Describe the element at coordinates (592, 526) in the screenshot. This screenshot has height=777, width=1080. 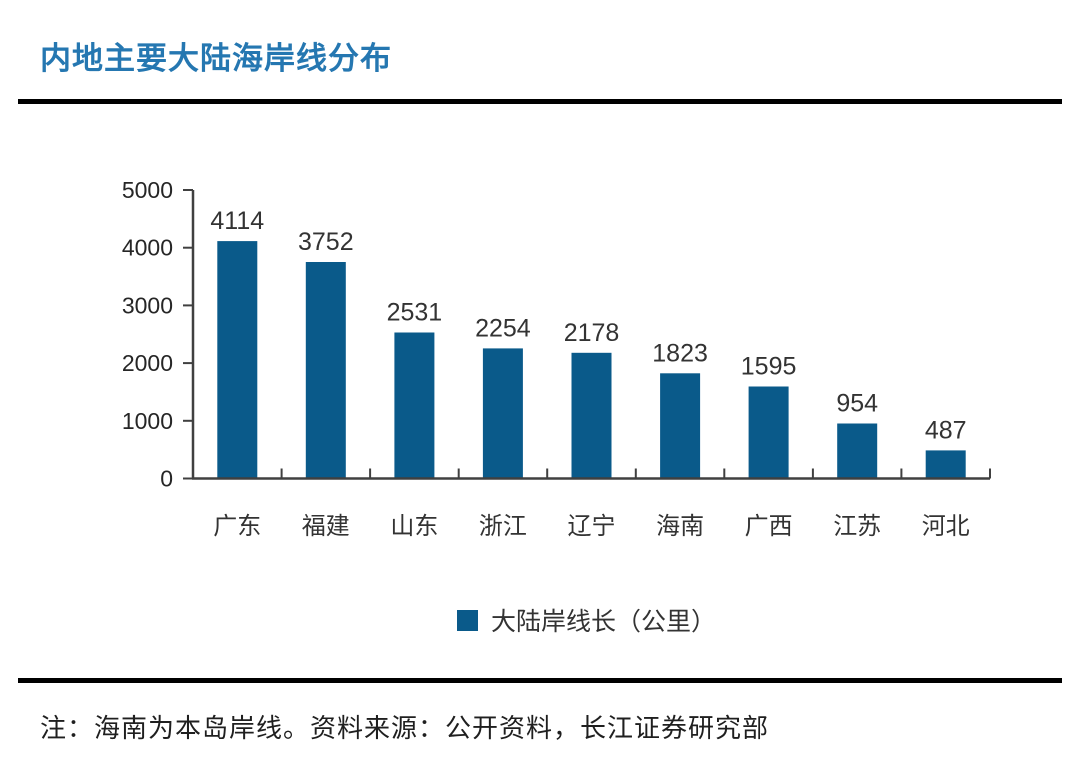
I see `category-label: 辽宁` at that location.